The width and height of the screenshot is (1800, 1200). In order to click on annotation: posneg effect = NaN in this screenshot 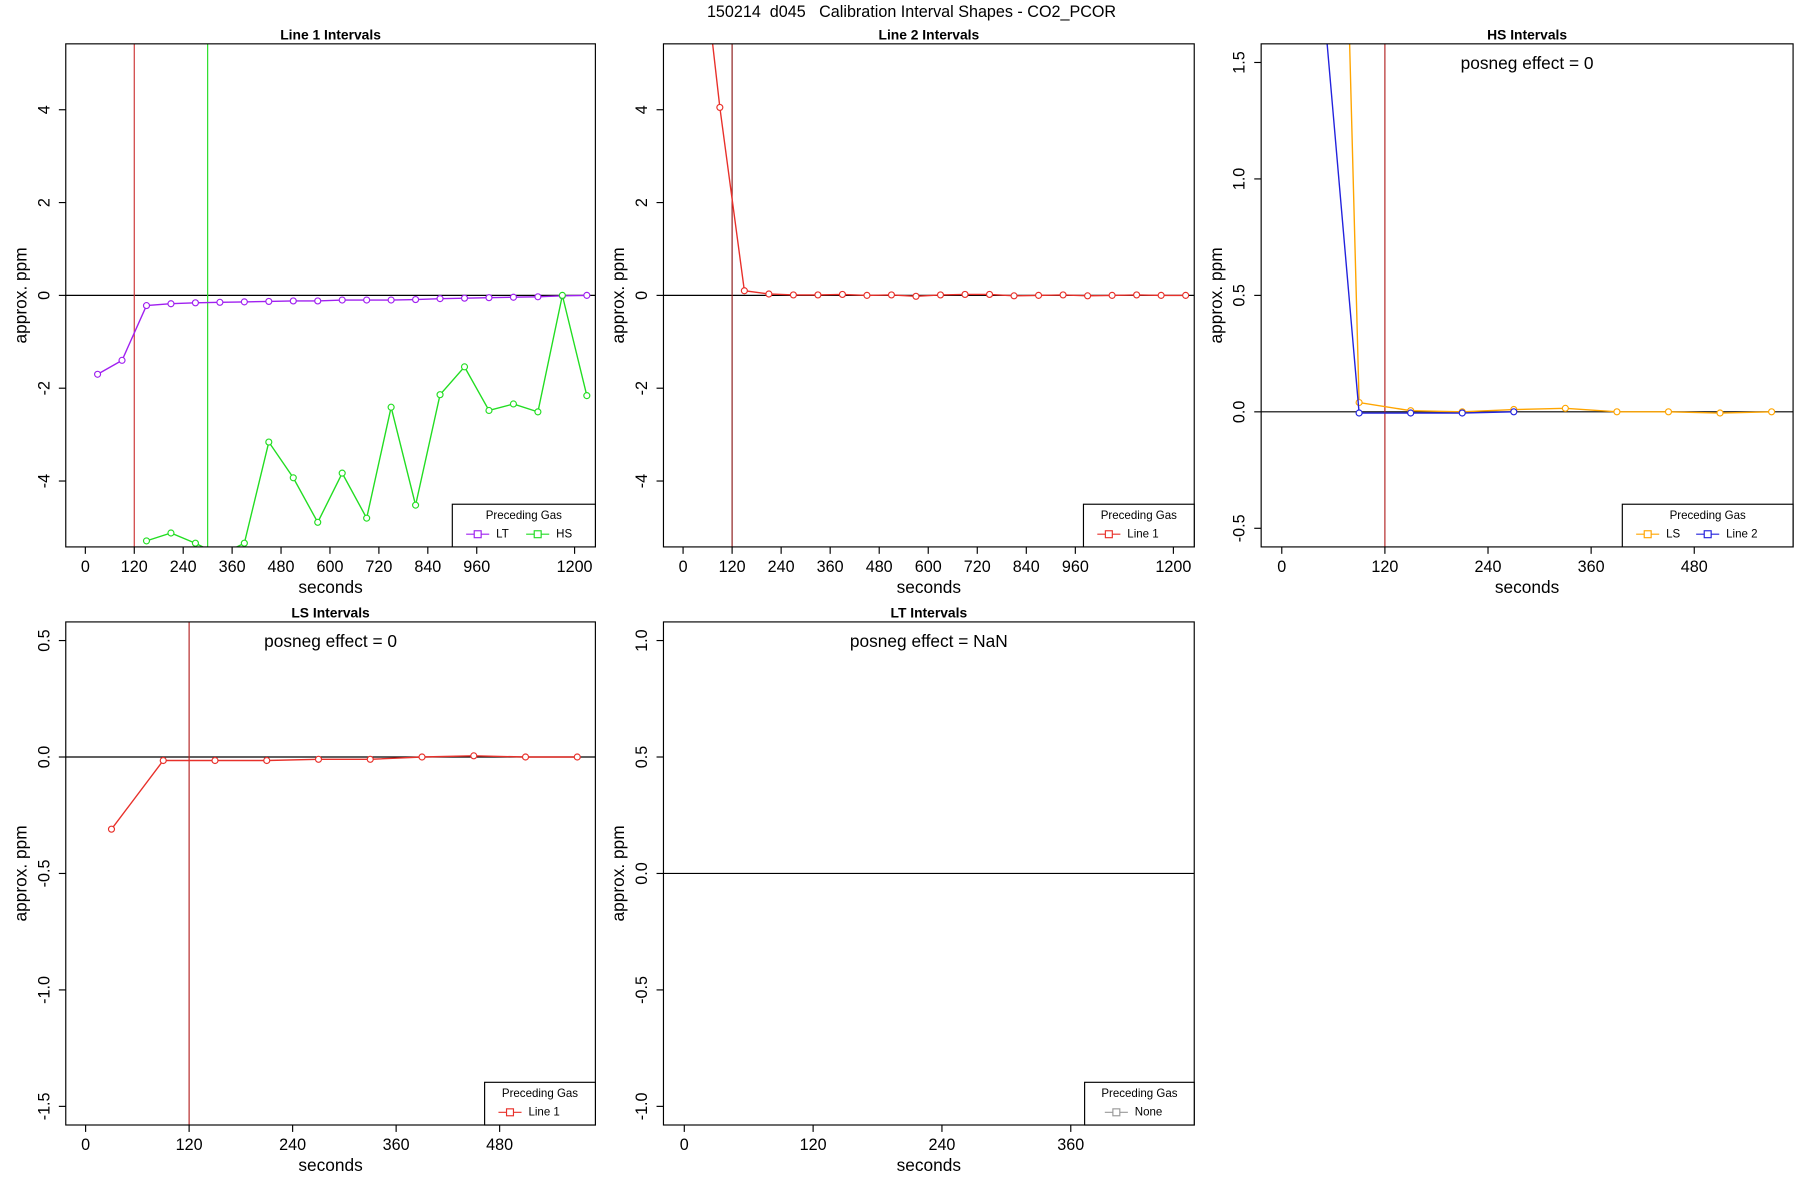, I will do `click(929, 641)`.